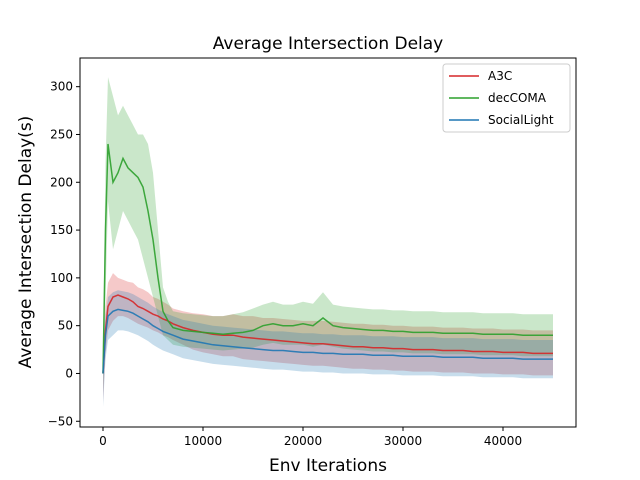  I want to click on x-tick-label: 30000, so click(403, 441).